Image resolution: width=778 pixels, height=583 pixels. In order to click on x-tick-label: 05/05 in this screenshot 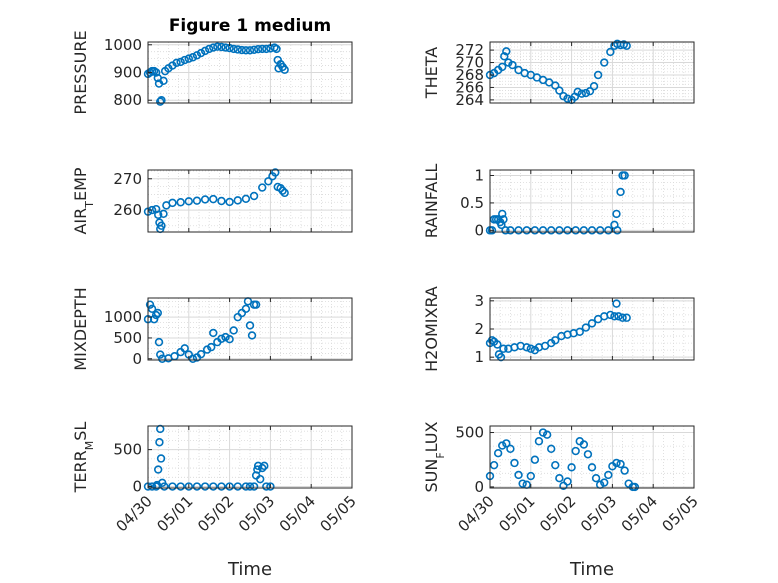, I will do `click(338, 513)`.